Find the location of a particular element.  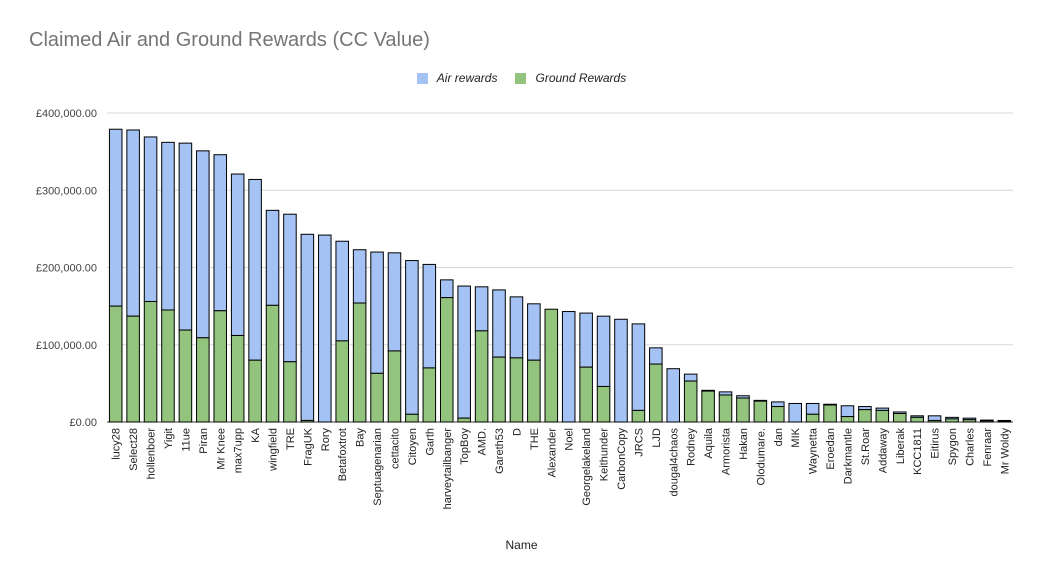

x-tick-label: MIK is located at coordinates (796, 437).